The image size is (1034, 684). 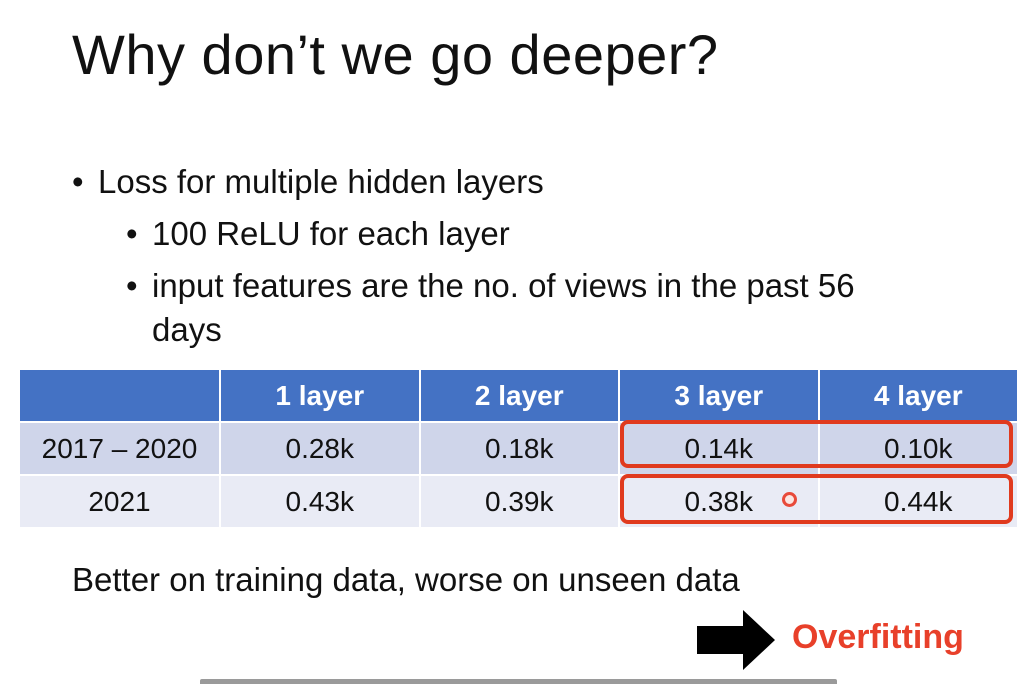 What do you see at coordinates (320, 501) in the screenshot?
I see `table-cell: 0.43k` at bounding box center [320, 501].